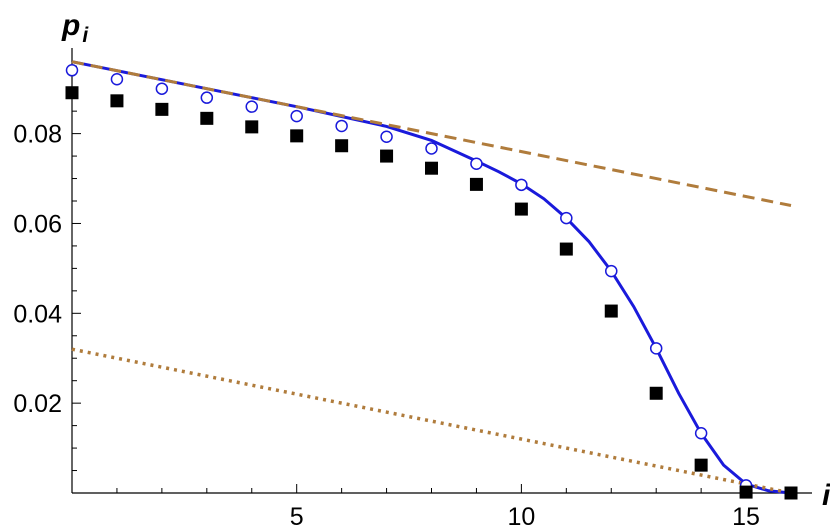 This screenshot has height=531, width=830. Describe the element at coordinates (75, 28) in the screenshot. I see `y-axis-label: pi` at that location.